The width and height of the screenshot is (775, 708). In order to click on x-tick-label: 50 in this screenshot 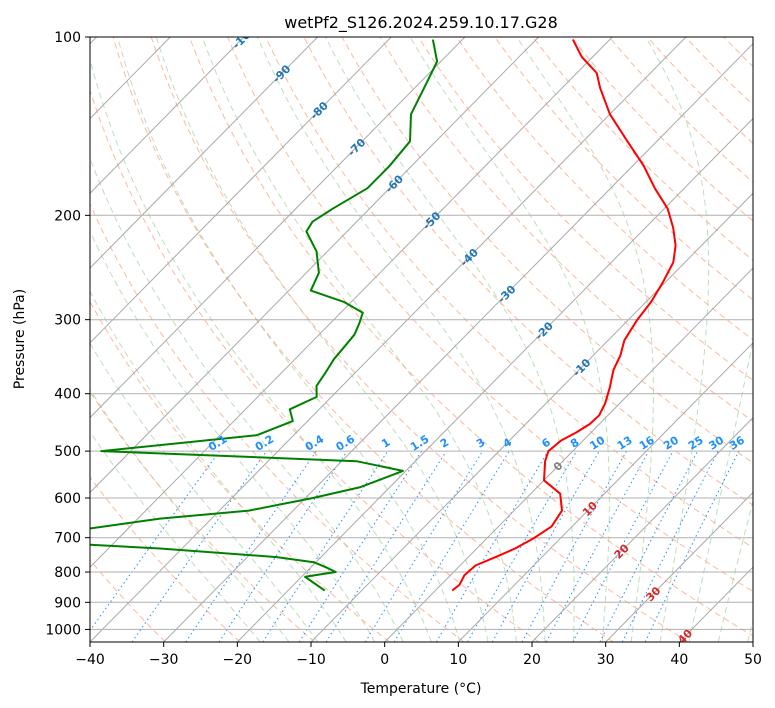, I will do `click(753, 660)`.